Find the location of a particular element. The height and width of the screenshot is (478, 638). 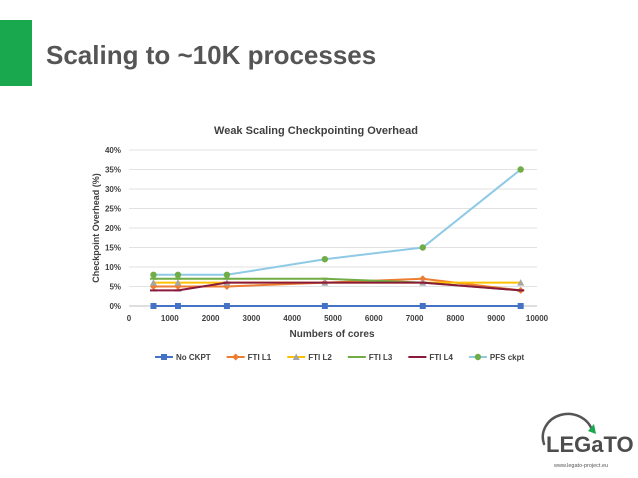

chart-title: Weak Scaling Checkpointing Overhead is located at coordinates (316, 131).